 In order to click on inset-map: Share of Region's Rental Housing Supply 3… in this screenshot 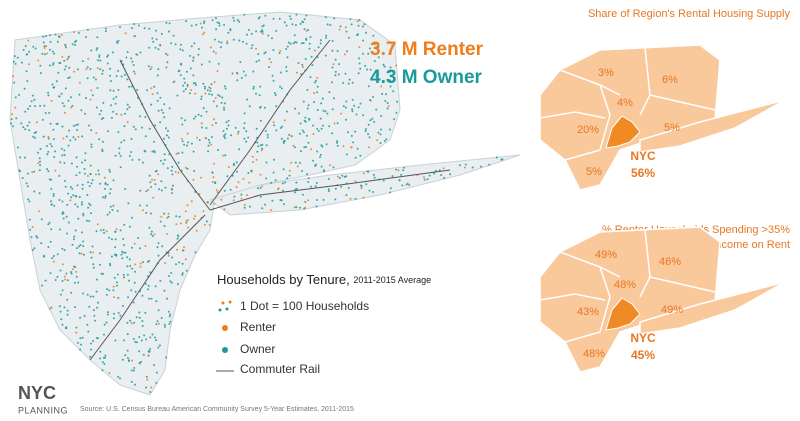, I will do `click(664, 99)`.